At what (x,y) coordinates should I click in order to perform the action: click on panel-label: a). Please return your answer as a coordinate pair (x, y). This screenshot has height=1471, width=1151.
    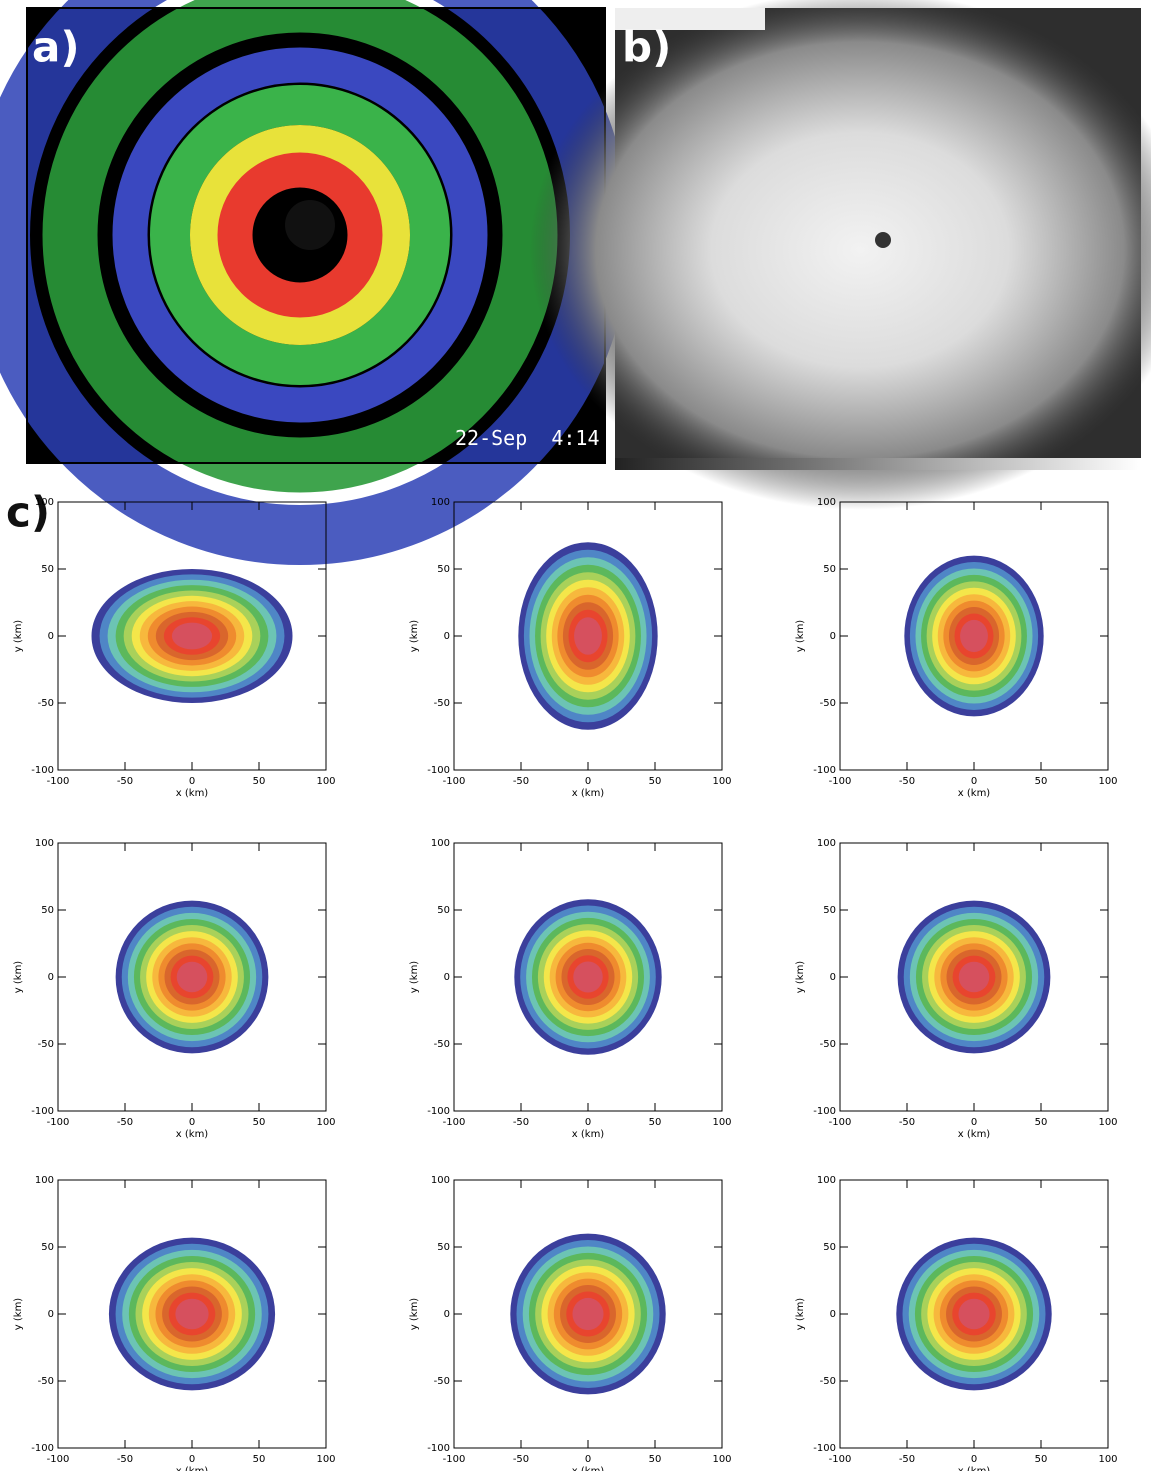
    Looking at the image, I should click on (56, 47).